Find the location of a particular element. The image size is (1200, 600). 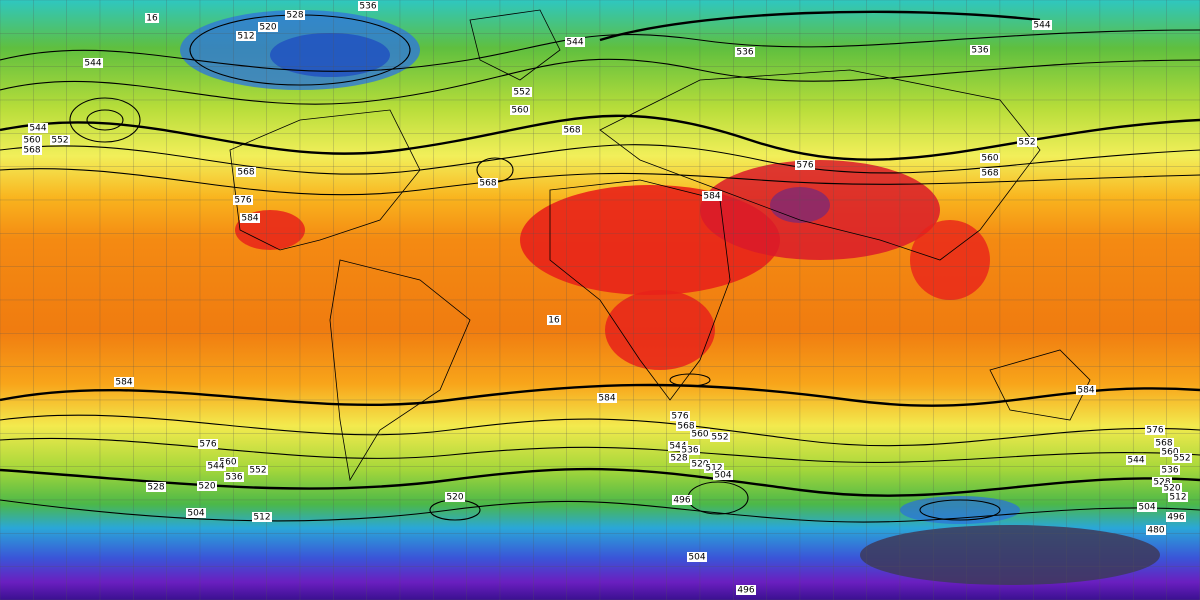

contour-label: 512 is located at coordinates (1177, 498).